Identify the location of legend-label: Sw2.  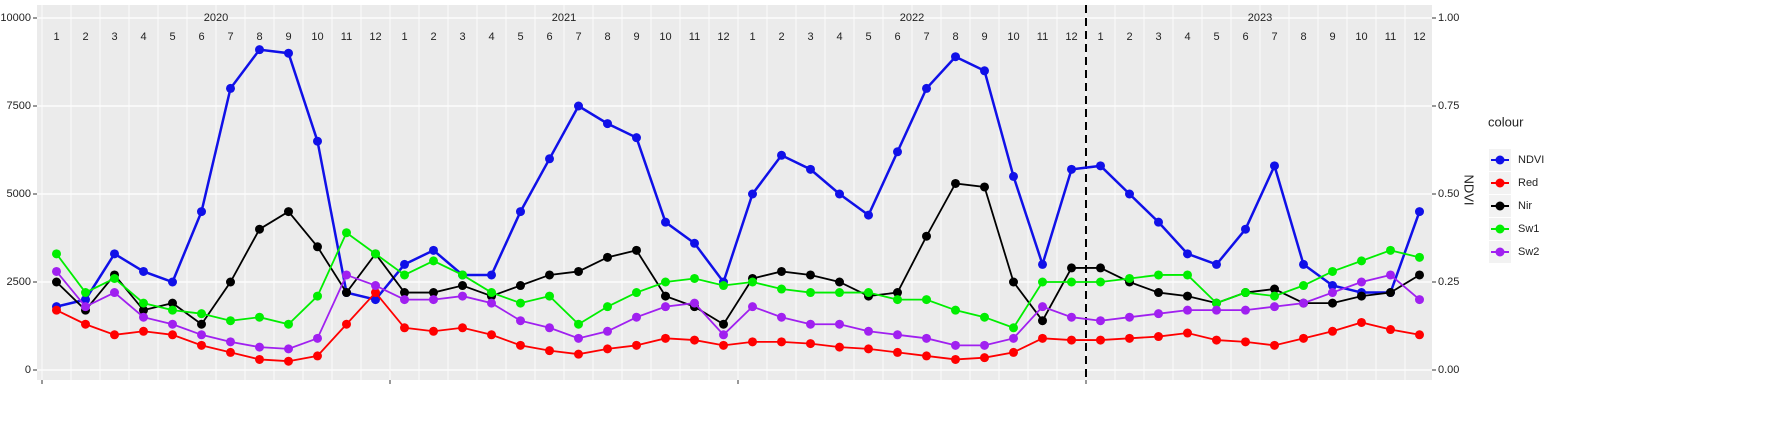
(1528, 252).